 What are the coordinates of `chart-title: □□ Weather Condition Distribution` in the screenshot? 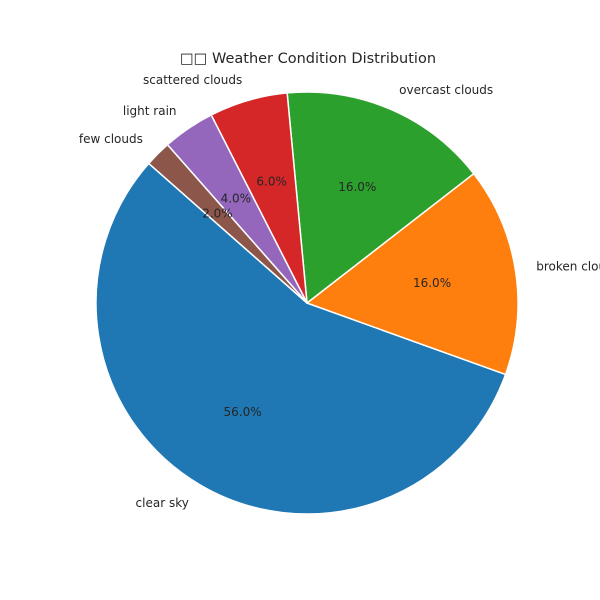 It's located at (308, 59).